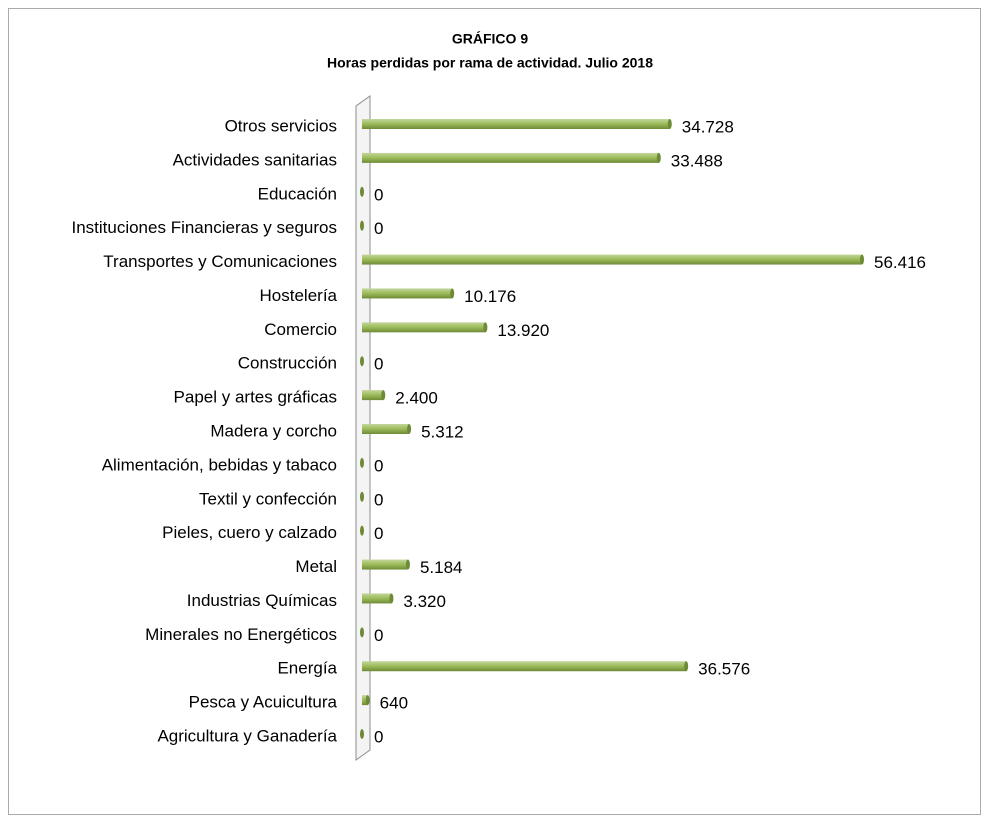  Describe the element at coordinates (249, 532) in the screenshot. I see `y-tick-label: Pieles, cuero y calzado` at that location.